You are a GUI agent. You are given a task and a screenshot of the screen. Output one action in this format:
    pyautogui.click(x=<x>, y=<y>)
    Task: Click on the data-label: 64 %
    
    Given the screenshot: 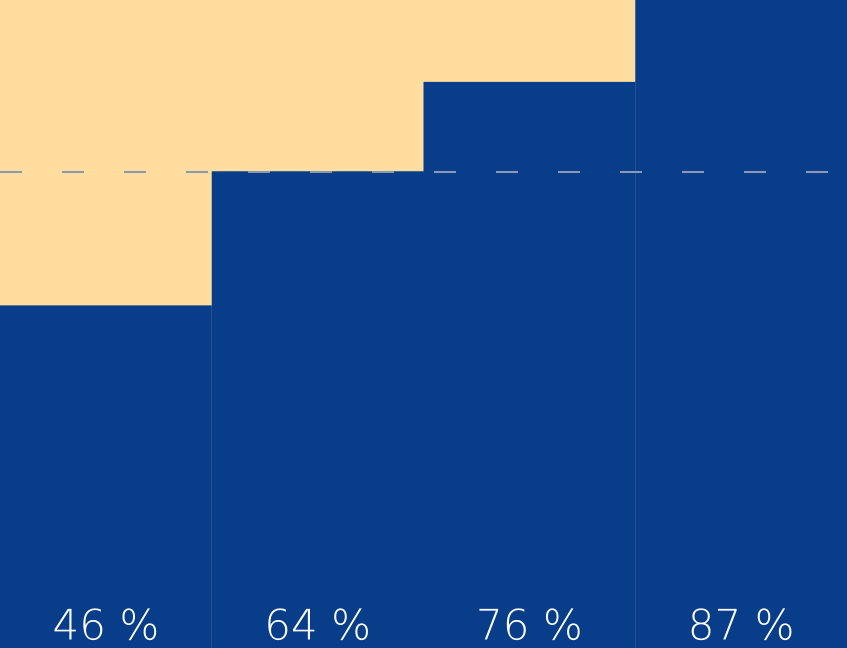 What is the action you would take?
    pyautogui.click(x=317, y=624)
    